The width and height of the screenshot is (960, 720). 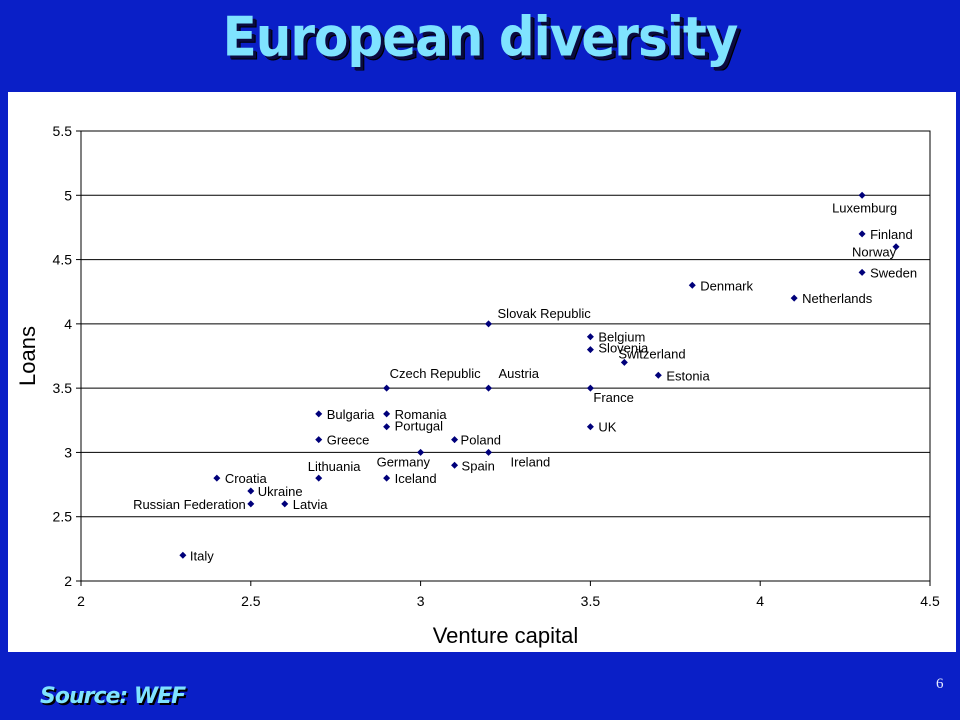 I want to click on slide-title: European diversity, so click(x=480, y=37).